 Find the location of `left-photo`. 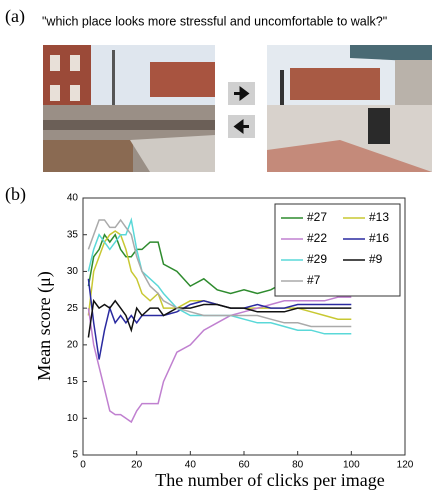

left-photo is located at coordinates (129, 108).